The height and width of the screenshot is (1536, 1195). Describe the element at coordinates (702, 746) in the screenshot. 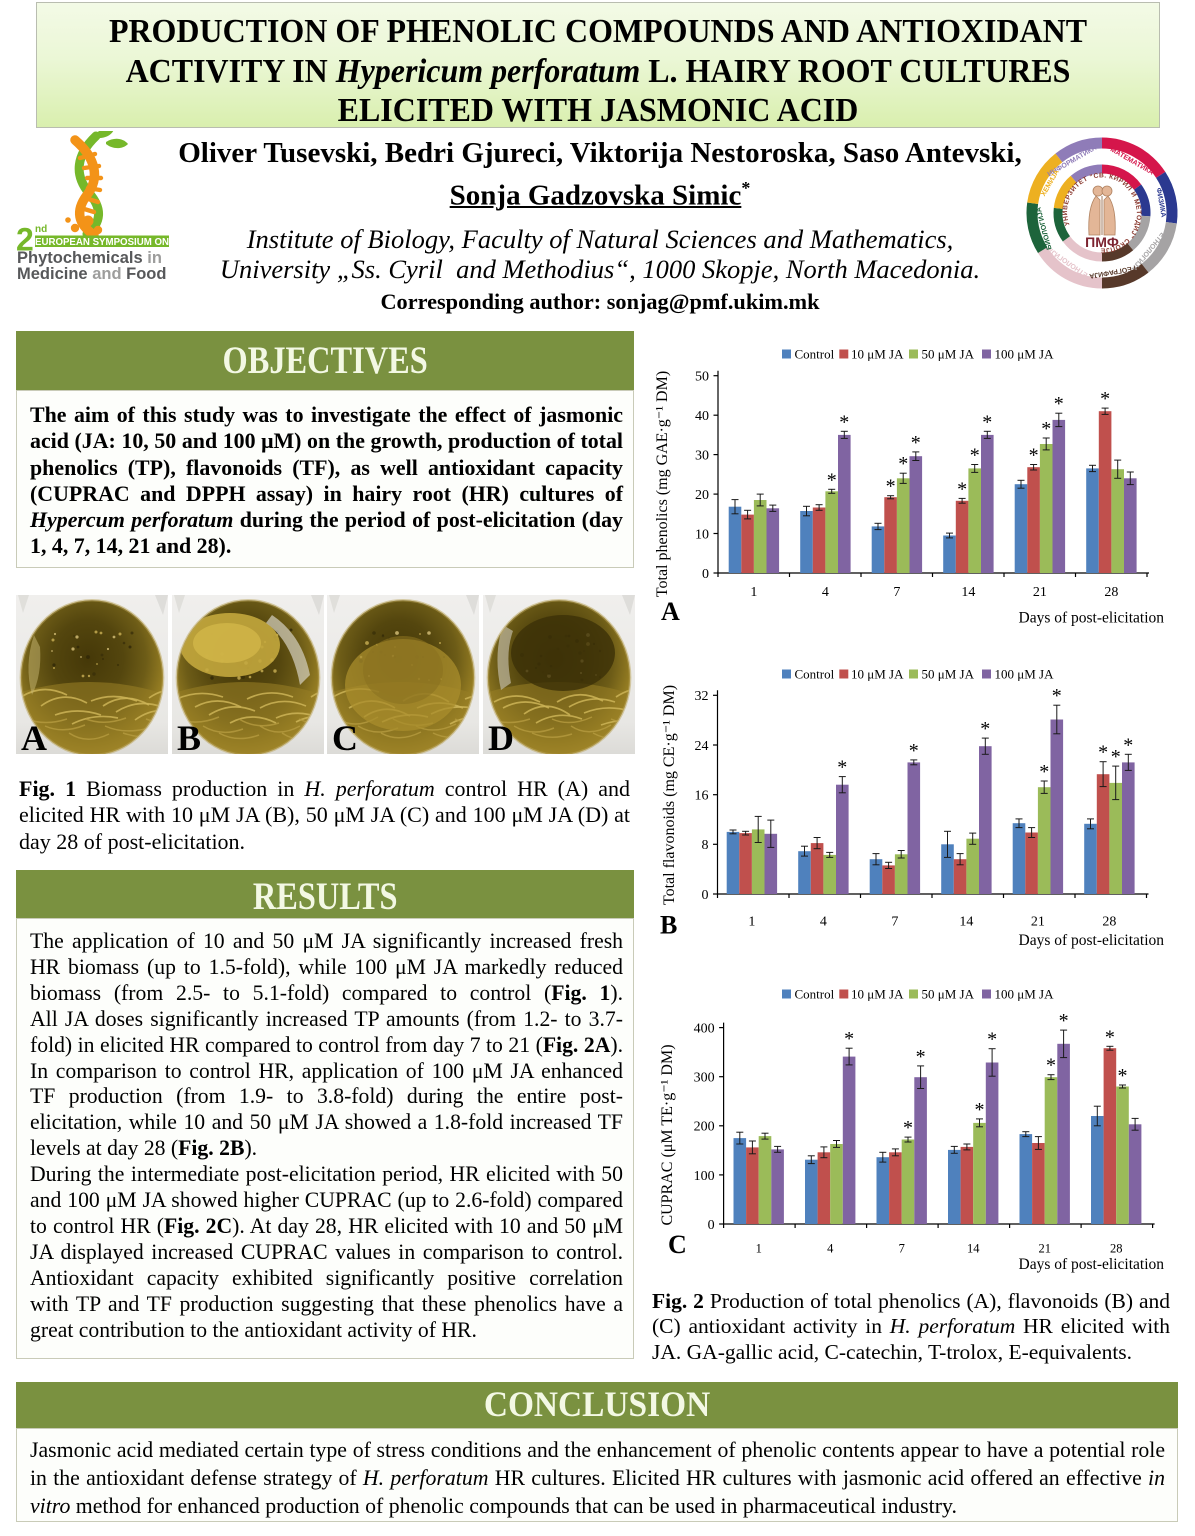

I see `svg-text: 24` at that location.